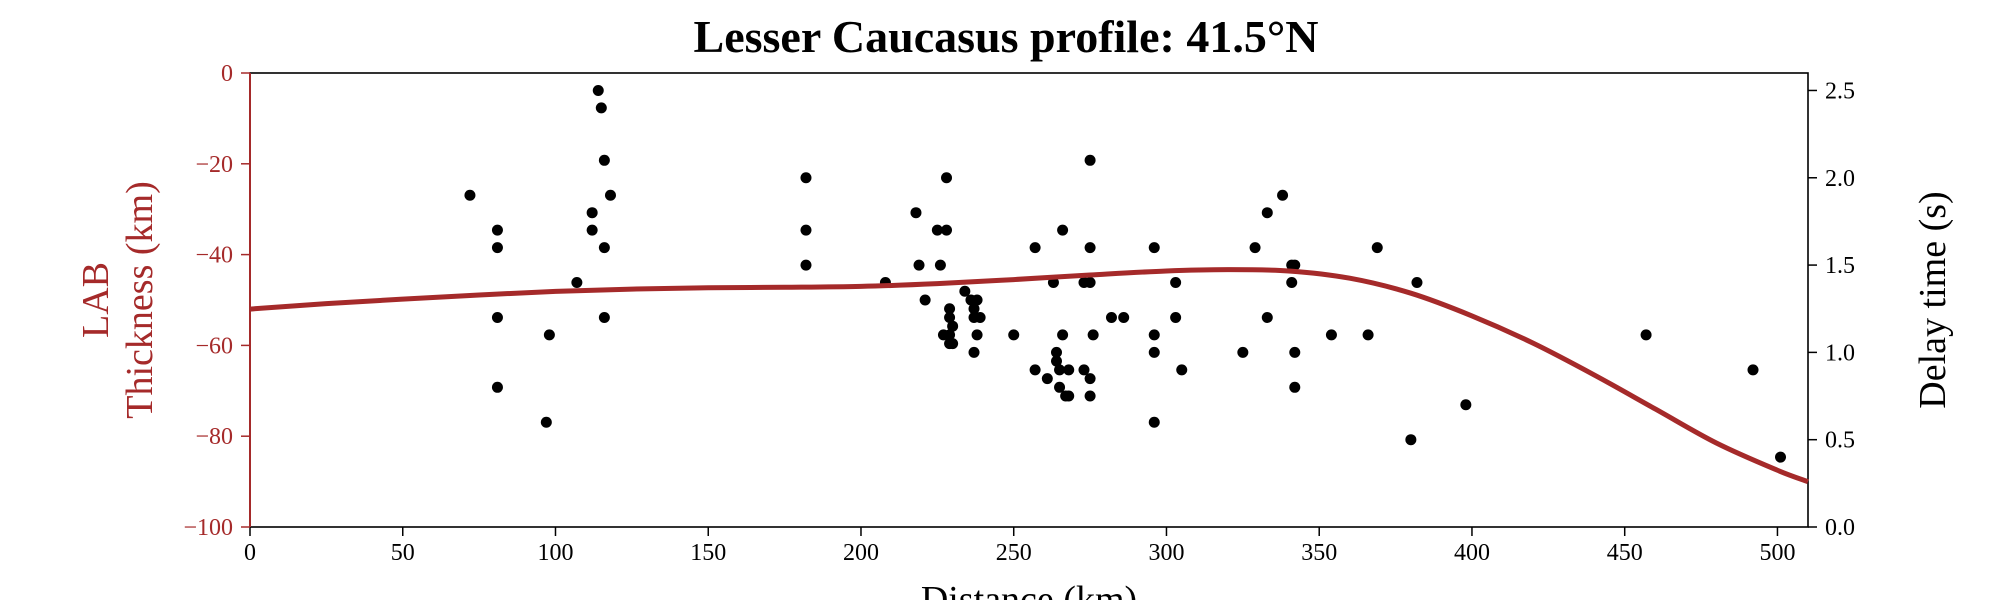  I want to click on left-y-tick-label: −40, so click(214, 256).